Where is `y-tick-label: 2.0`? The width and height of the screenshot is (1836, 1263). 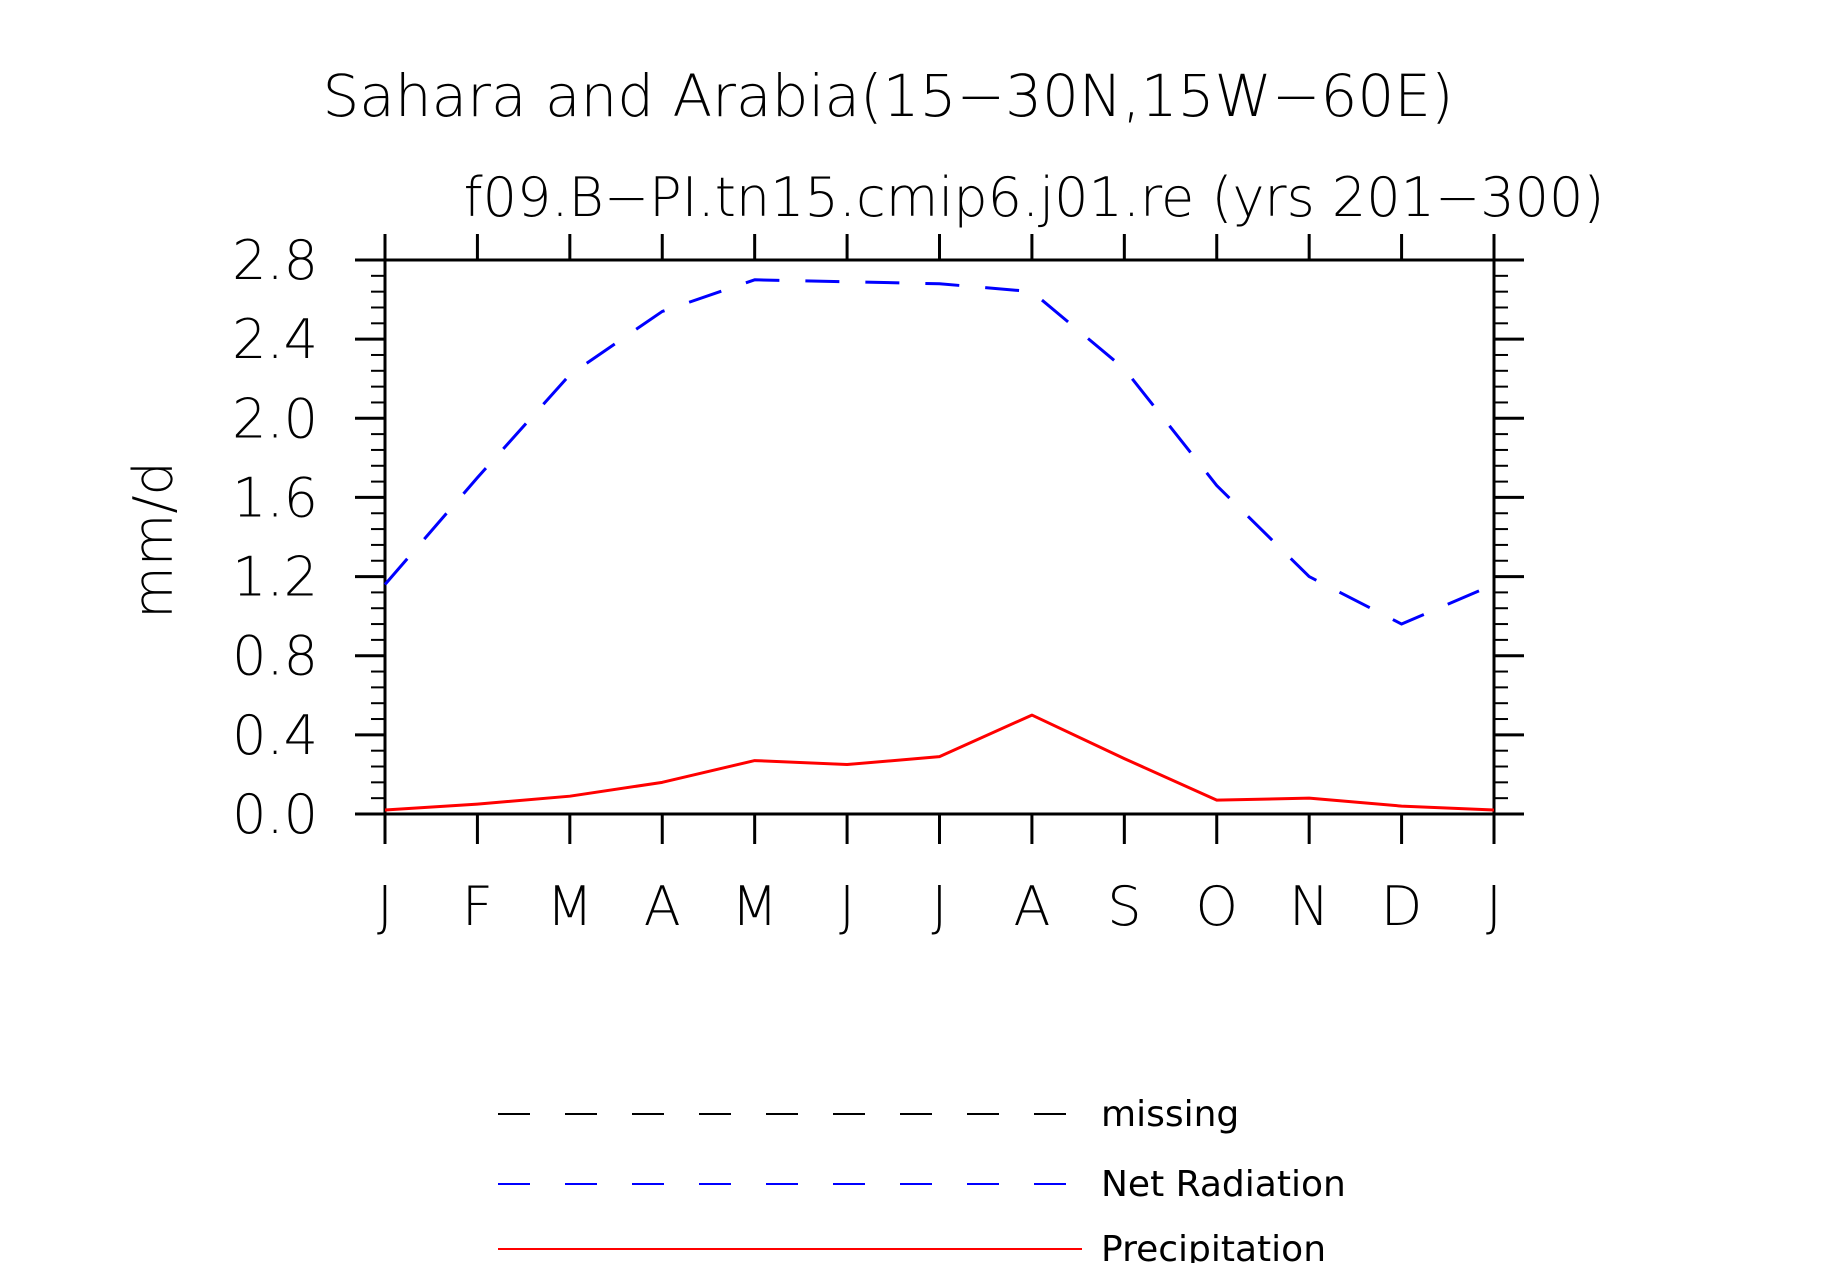 y-tick-label: 2.0 is located at coordinates (275, 418).